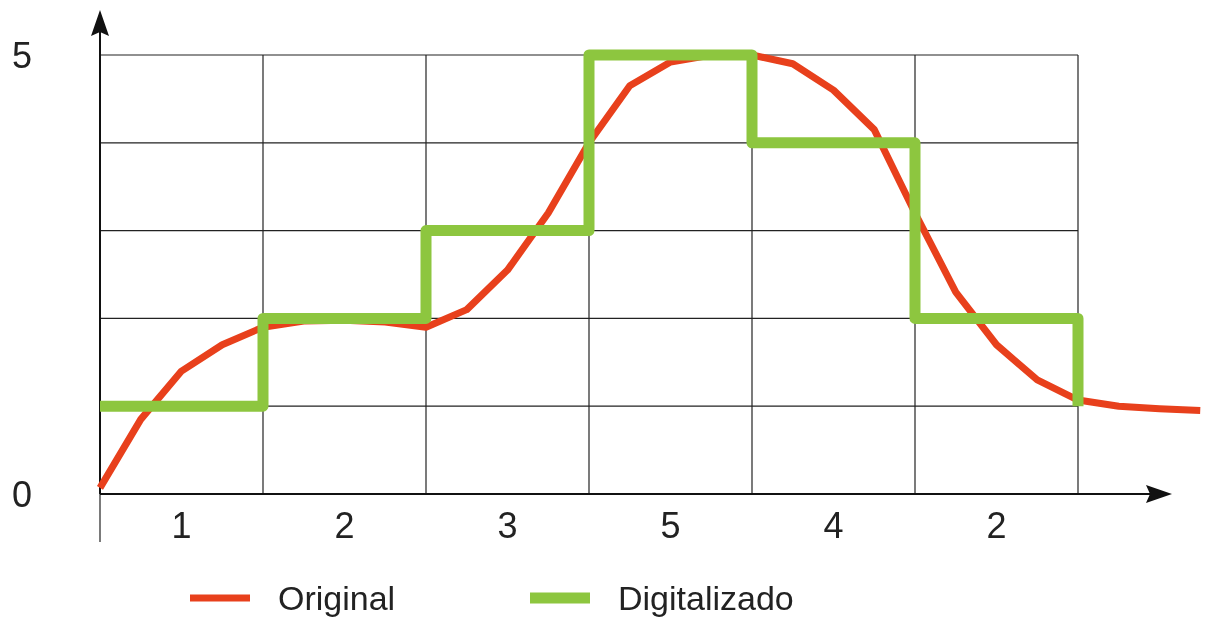 This screenshot has height=628, width=1212. What do you see at coordinates (706, 597) in the screenshot?
I see `legend-label: Digitalizado` at bounding box center [706, 597].